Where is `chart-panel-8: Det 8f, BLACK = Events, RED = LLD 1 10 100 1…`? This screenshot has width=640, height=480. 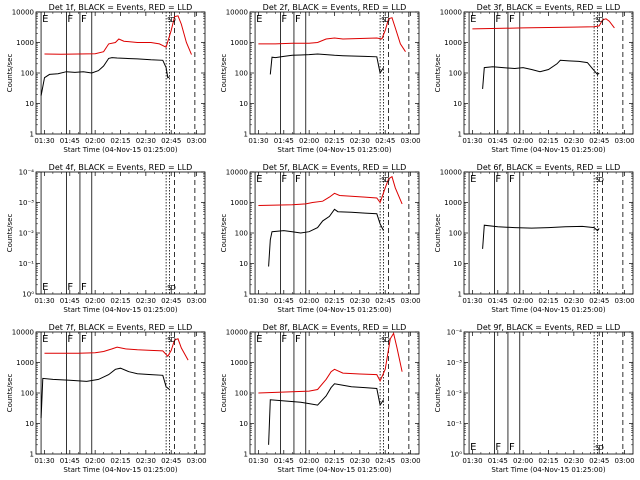
chart-panel-8: Det 8f, BLACK = Events, RED = LLD 1 10 100 1… is located at coordinates (320, 398).